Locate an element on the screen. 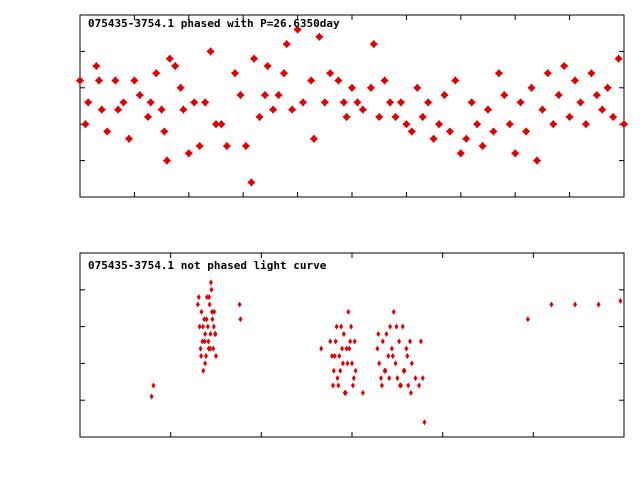 The height and width of the screenshot is (485, 640). plot-title: 075435-3754.1 phased with P=26.6350day is located at coordinates (214, 23).